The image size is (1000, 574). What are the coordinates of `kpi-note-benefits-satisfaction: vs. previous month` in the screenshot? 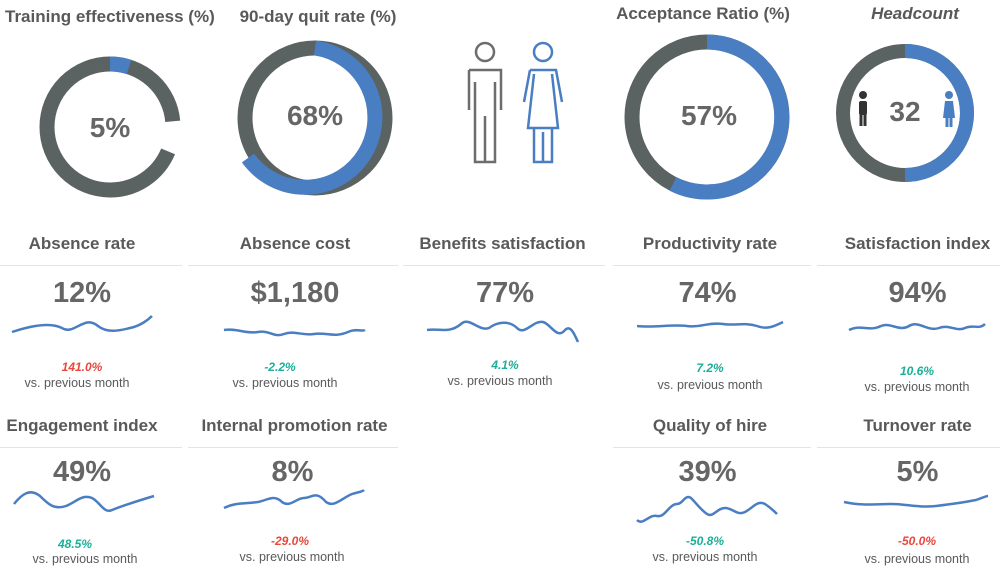 It's located at (500, 381).